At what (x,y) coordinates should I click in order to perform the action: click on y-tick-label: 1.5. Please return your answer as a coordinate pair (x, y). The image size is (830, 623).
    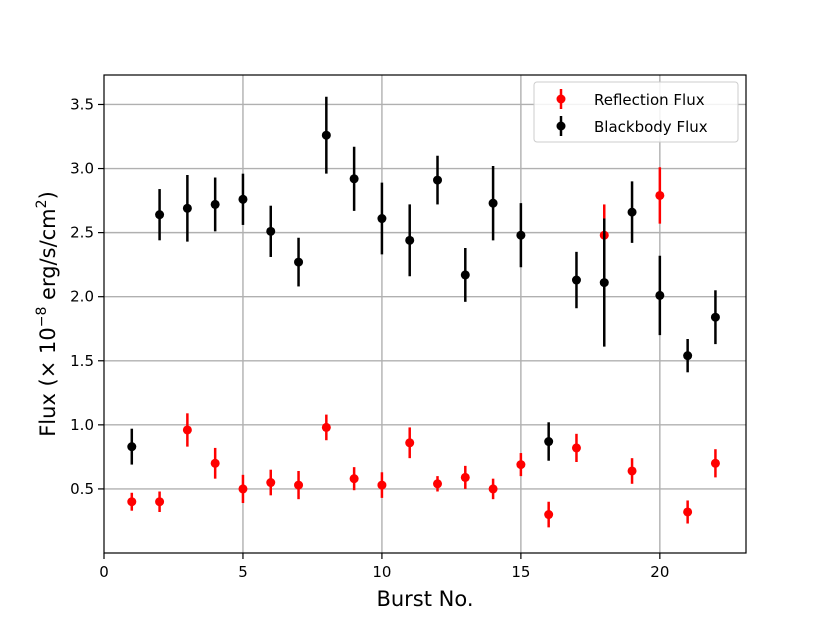
    Looking at the image, I should click on (82, 361).